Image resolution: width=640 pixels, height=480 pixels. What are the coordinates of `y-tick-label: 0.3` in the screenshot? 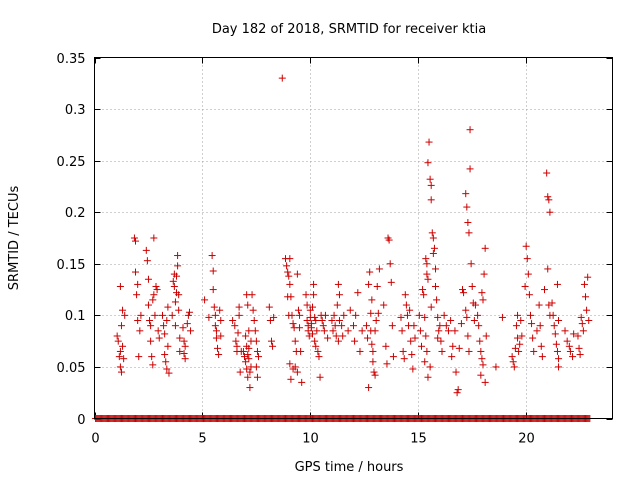 It's located at (75, 110).